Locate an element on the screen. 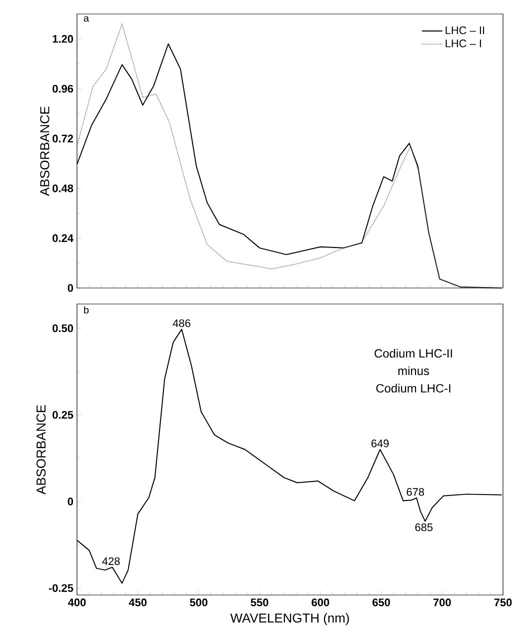  y-tick-label: 0.50 is located at coordinates (62, 328).